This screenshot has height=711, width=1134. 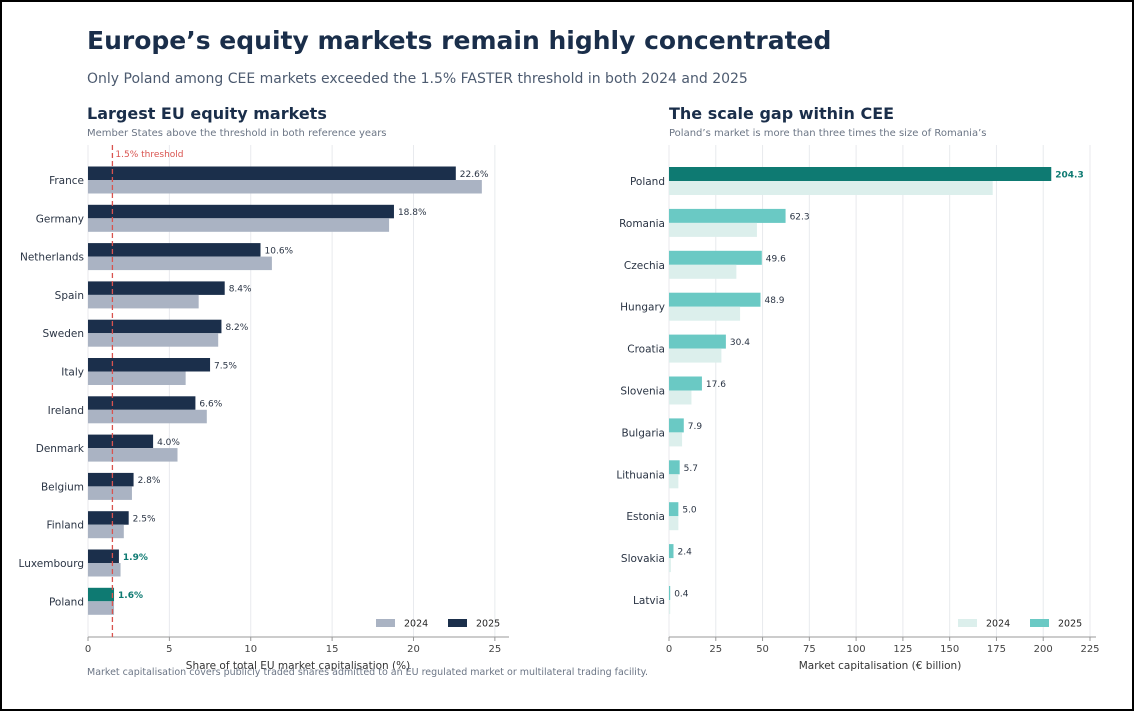 I want to click on right-bar-2025-latvia, so click(x=670, y=593).